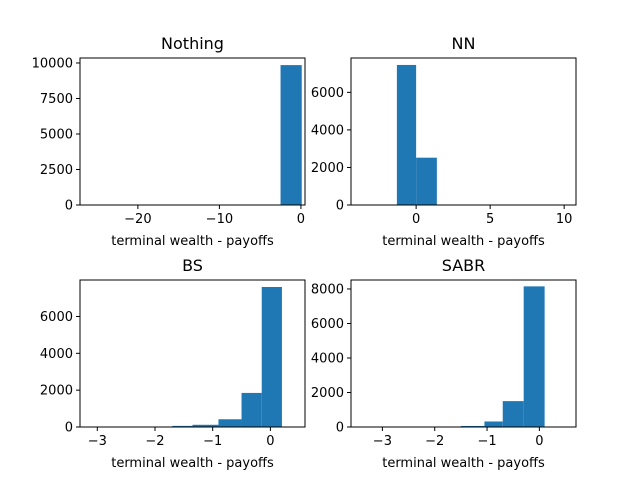 This screenshot has width=640, height=485. Describe the element at coordinates (219, 219) in the screenshot. I see `x-tick-label: −10` at that location.